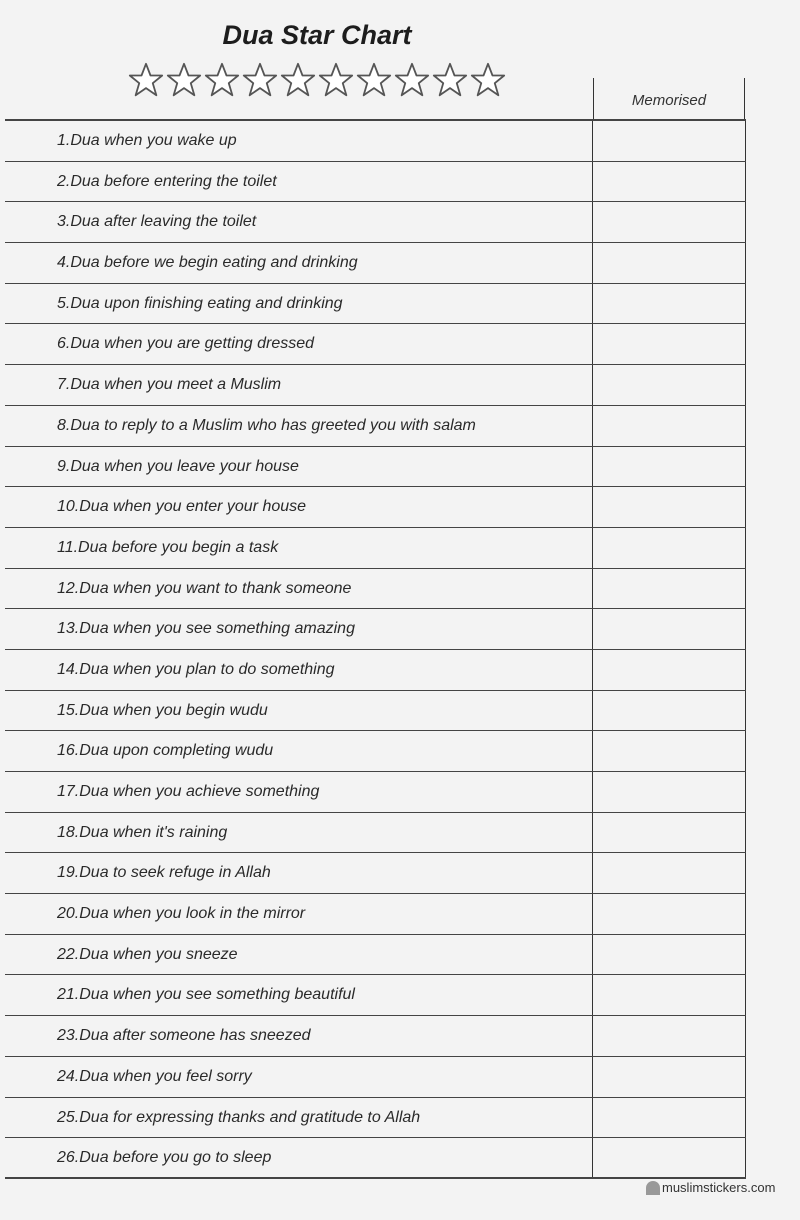 The height and width of the screenshot is (1220, 800). I want to click on table-row: 9.Dua when you leave your house, so click(375, 467).